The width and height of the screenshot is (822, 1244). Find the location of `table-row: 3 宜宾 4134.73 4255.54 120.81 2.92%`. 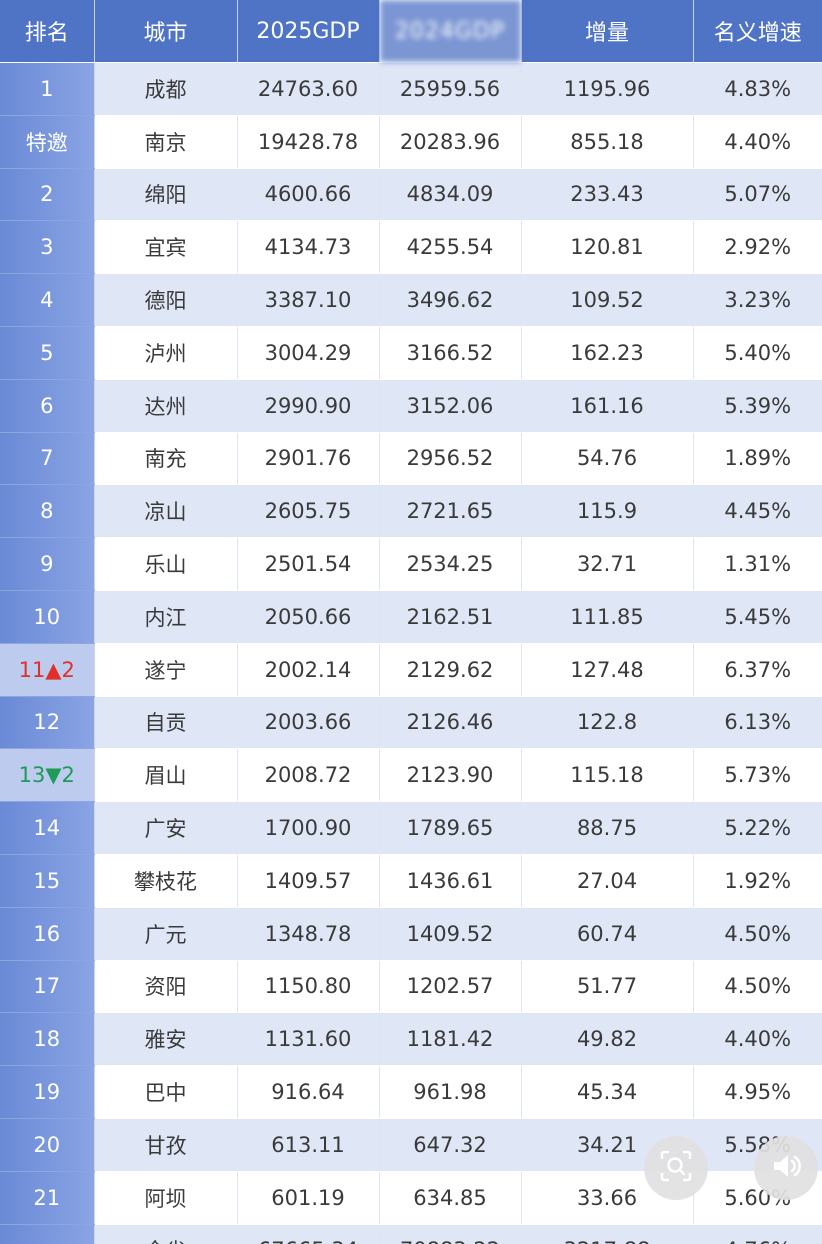

table-row: 3 宜宾 4134.73 4255.54 120.81 2.92% is located at coordinates (411, 247).